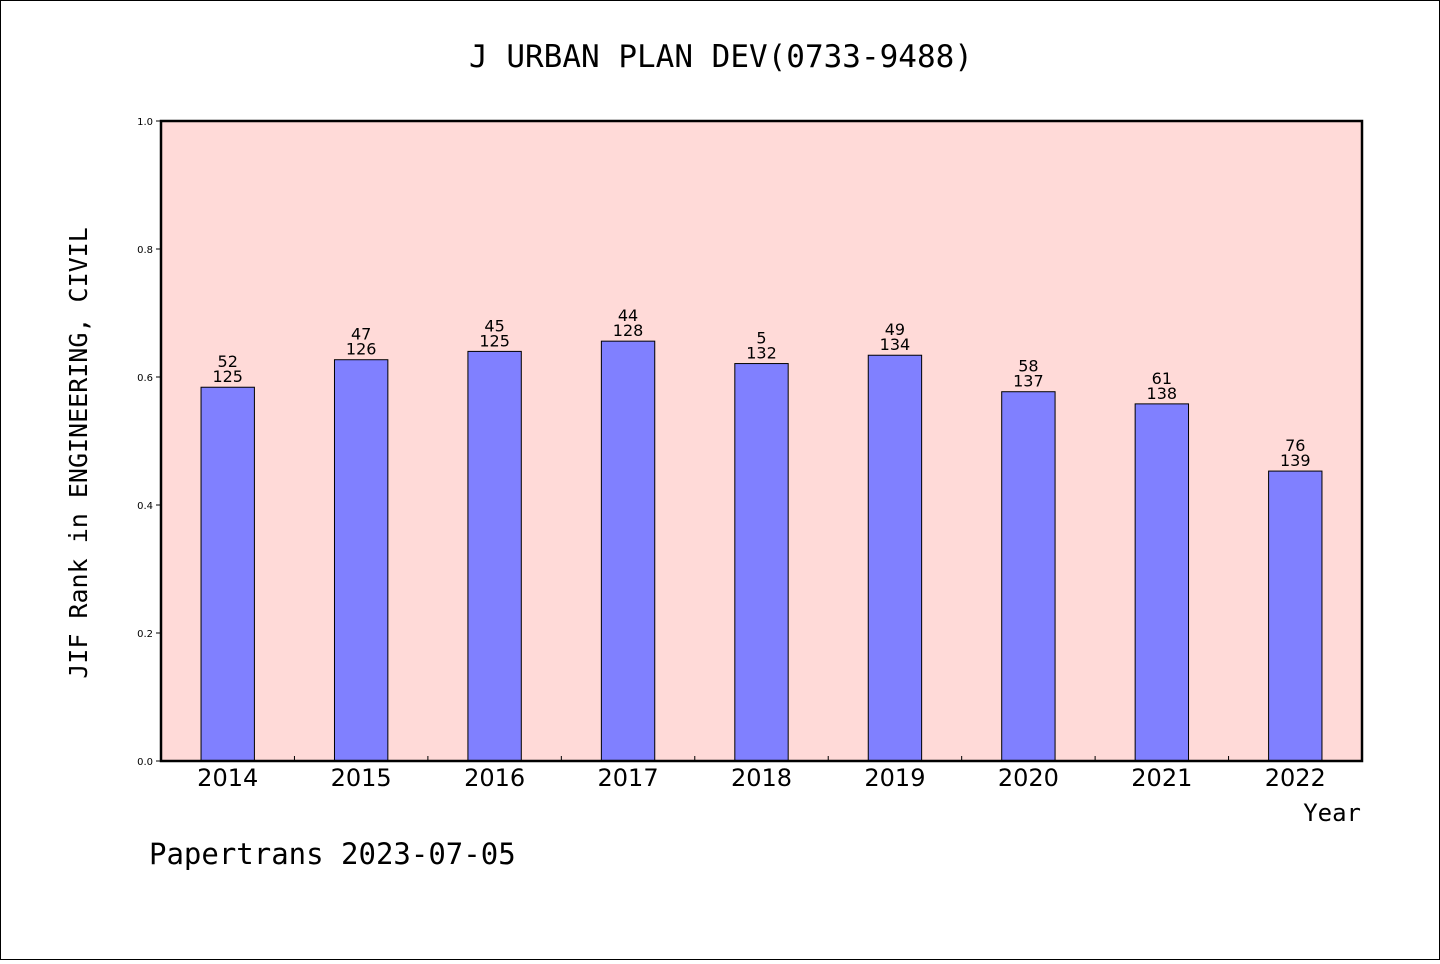 The image size is (1440, 964). What do you see at coordinates (227, 376) in the screenshot?
I see `bar-total-label-2014: 125` at bounding box center [227, 376].